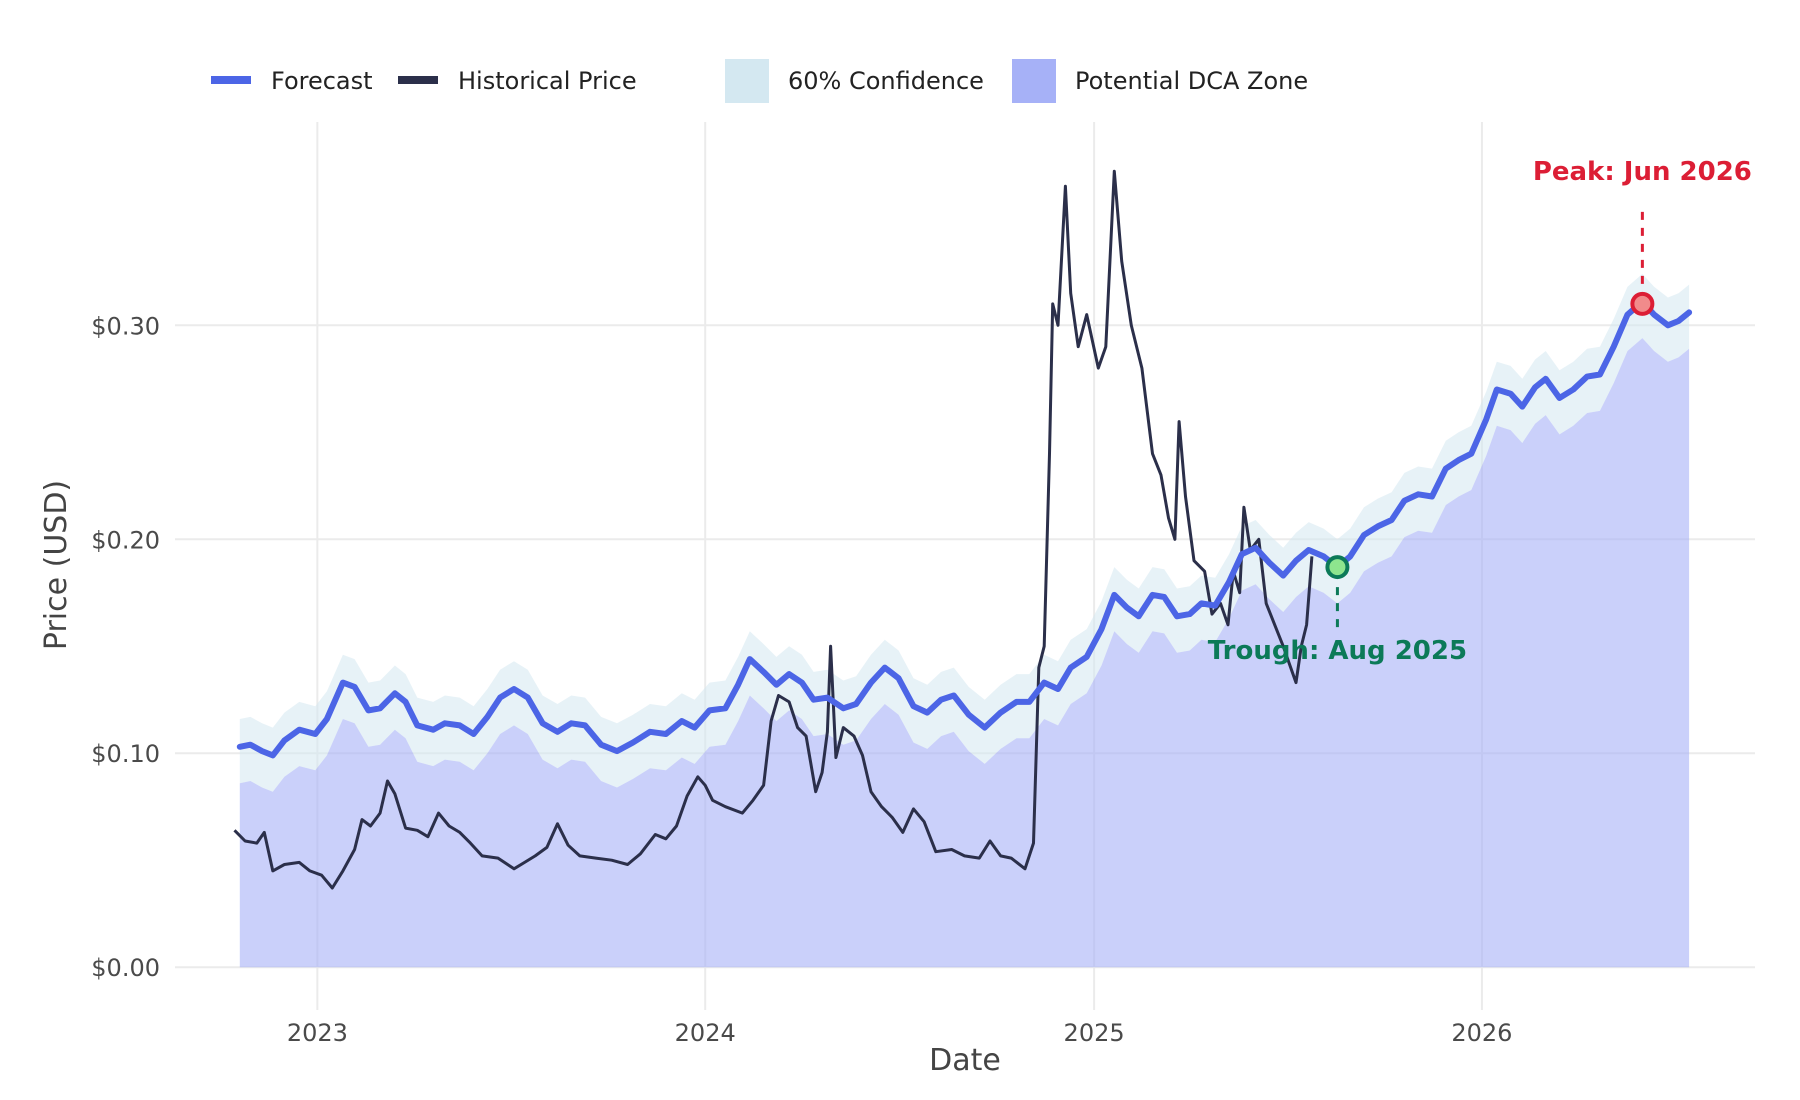 The height and width of the screenshot is (1100, 1800). Describe the element at coordinates (965, 1060) in the screenshot. I see `x-axis-title: Date` at that location.